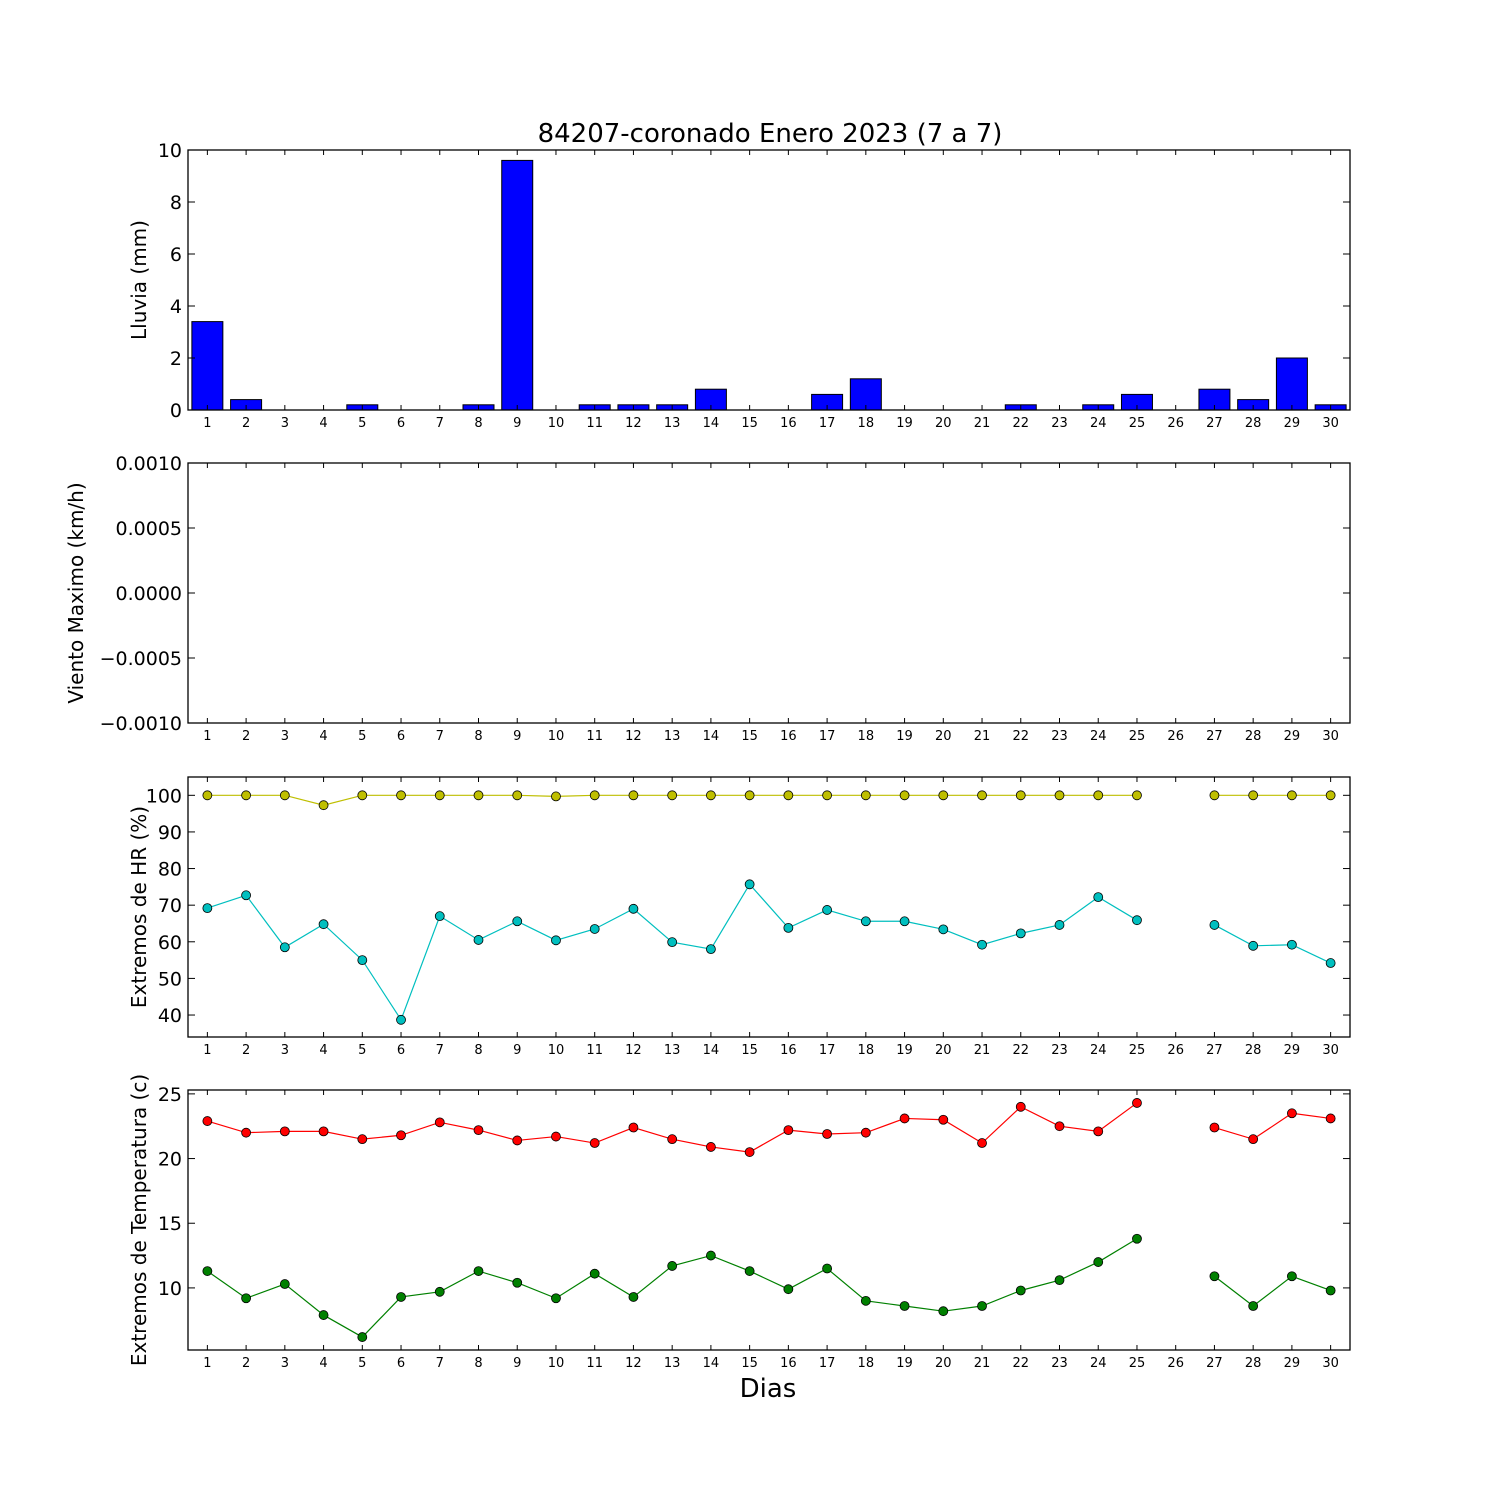 The height and width of the screenshot is (1500, 1500). What do you see at coordinates (207, 736) in the screenshot?
I see `x-tick-label: 1` at bounding box center [207, 736].